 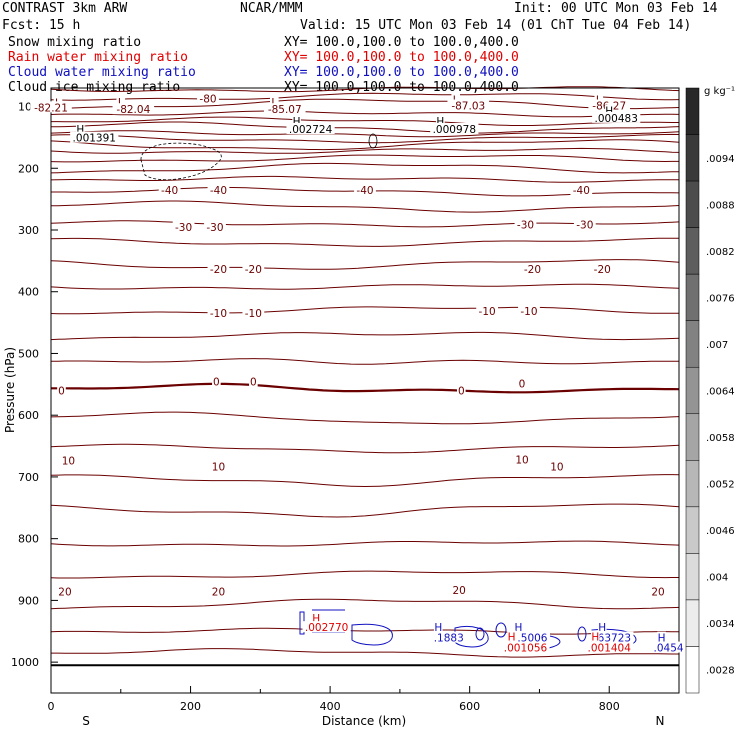 What do you see at coordinates (401, 57) in the screenshot?
I see `field-xy-rain: XY= 100.0,100.0 to 100.0,400.0` at bounding box center [401, 57].